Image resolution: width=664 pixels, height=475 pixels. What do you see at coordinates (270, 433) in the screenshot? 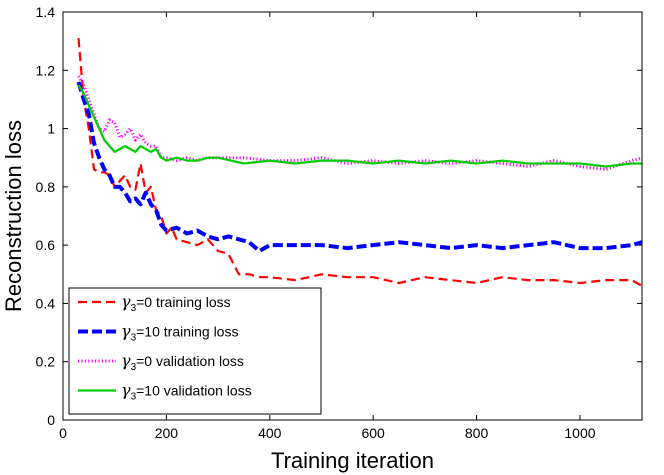
I see `x-tick-label: 400` at bounding box center [270, 433].